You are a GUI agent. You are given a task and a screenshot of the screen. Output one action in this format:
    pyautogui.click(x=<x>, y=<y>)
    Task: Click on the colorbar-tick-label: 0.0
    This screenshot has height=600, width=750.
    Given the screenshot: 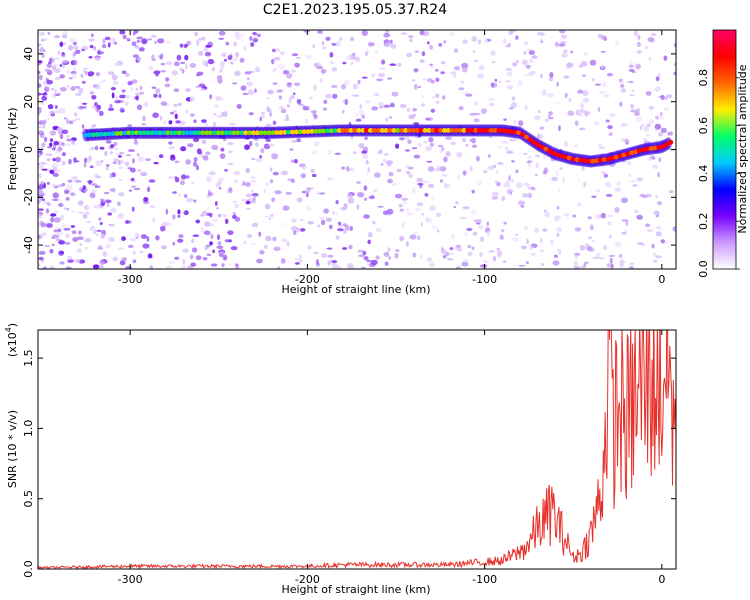 What is the action you would take?
    pyautogui.click(x=703, y=269)
    